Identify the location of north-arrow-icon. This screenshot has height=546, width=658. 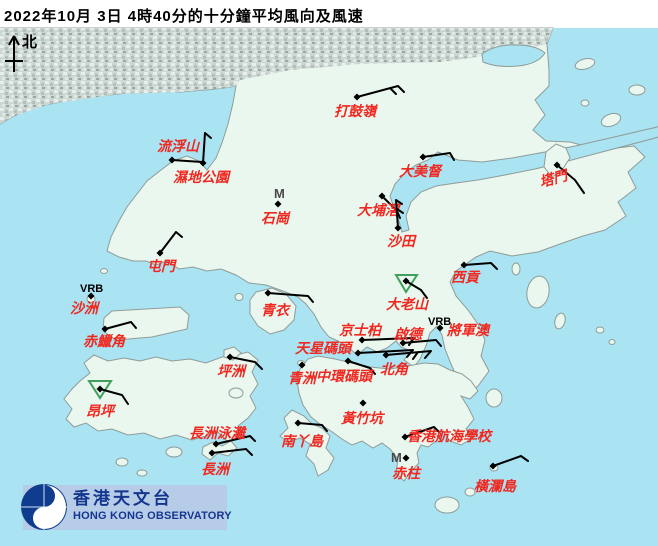
(14, 53).